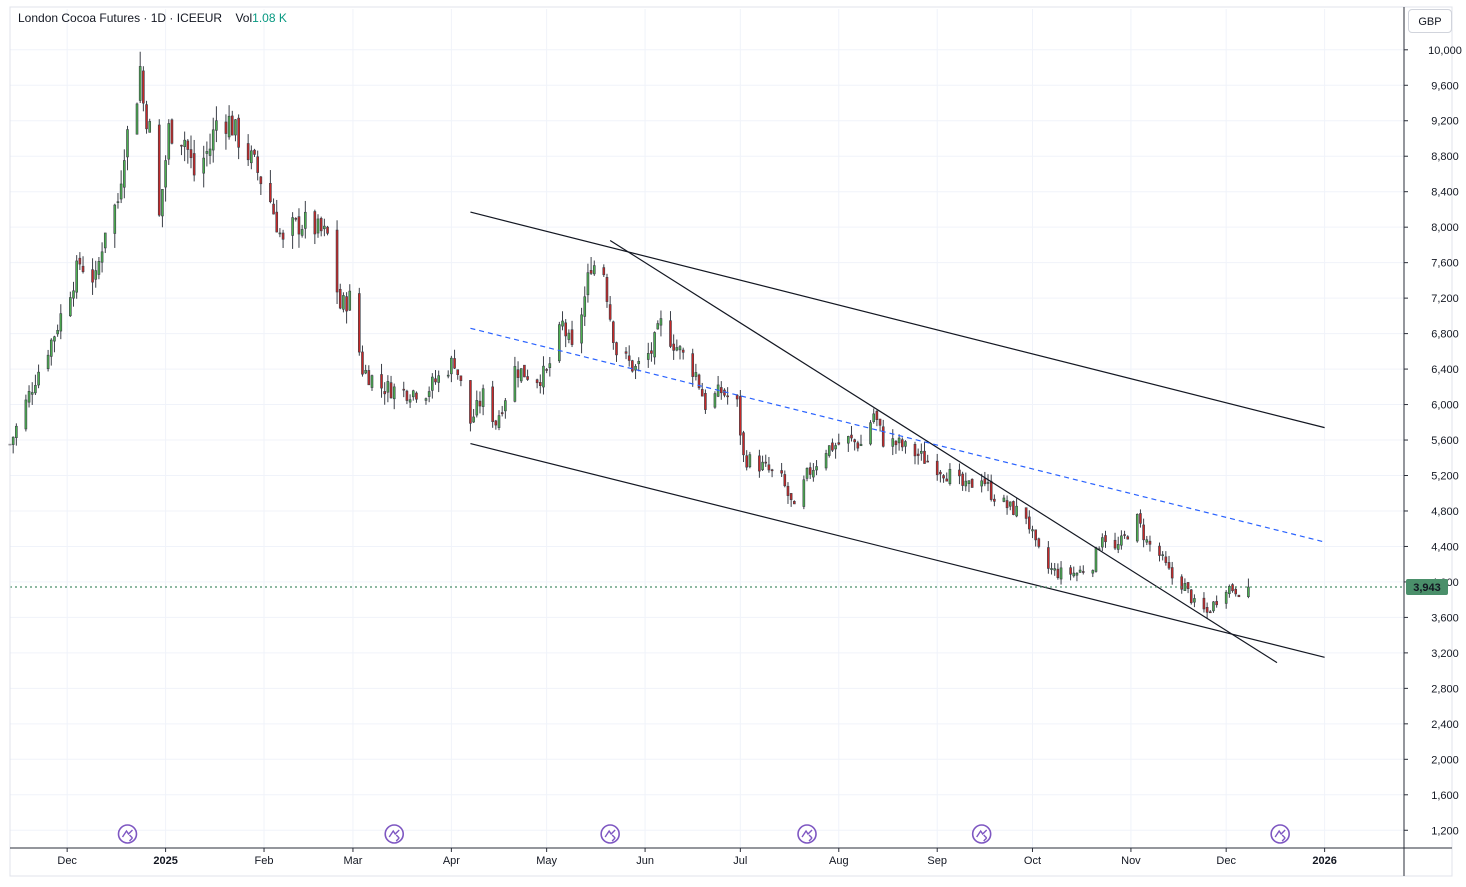 This screenshot has height=887, width=1466. What do you see at coordinates (1445, 725) in the screenshot?
I see `y-tick-label: 2,400` at bounding box center [1445, 725].